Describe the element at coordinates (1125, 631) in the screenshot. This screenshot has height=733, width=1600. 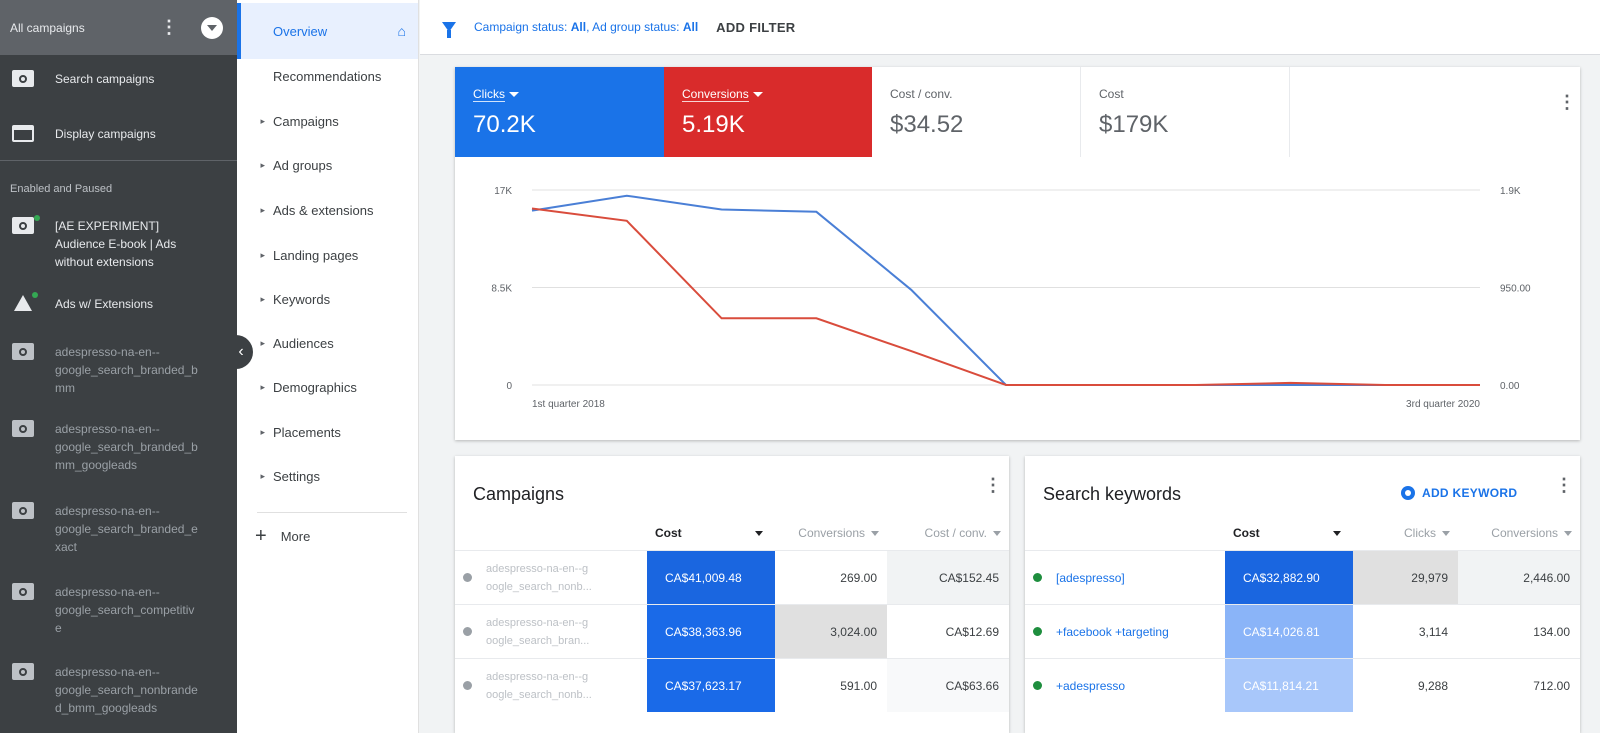
I see `keyword-cell: +facebook +targeting` at that location.